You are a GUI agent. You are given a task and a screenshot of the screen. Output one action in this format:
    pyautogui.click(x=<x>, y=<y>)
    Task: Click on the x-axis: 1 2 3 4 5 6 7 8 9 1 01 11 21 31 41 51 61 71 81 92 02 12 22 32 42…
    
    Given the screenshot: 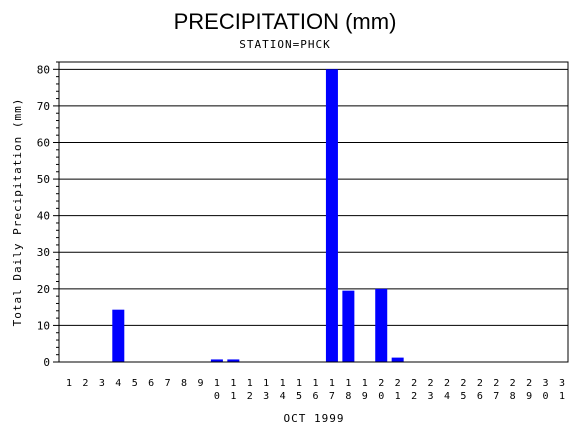 What is the action you would take?
    pyautogui.click(x=315, y=390)
    